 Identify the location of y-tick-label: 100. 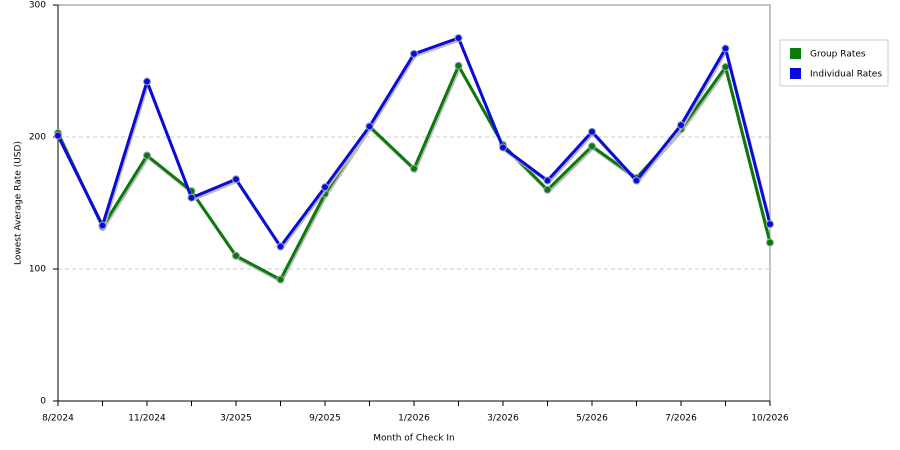
(37, 270).